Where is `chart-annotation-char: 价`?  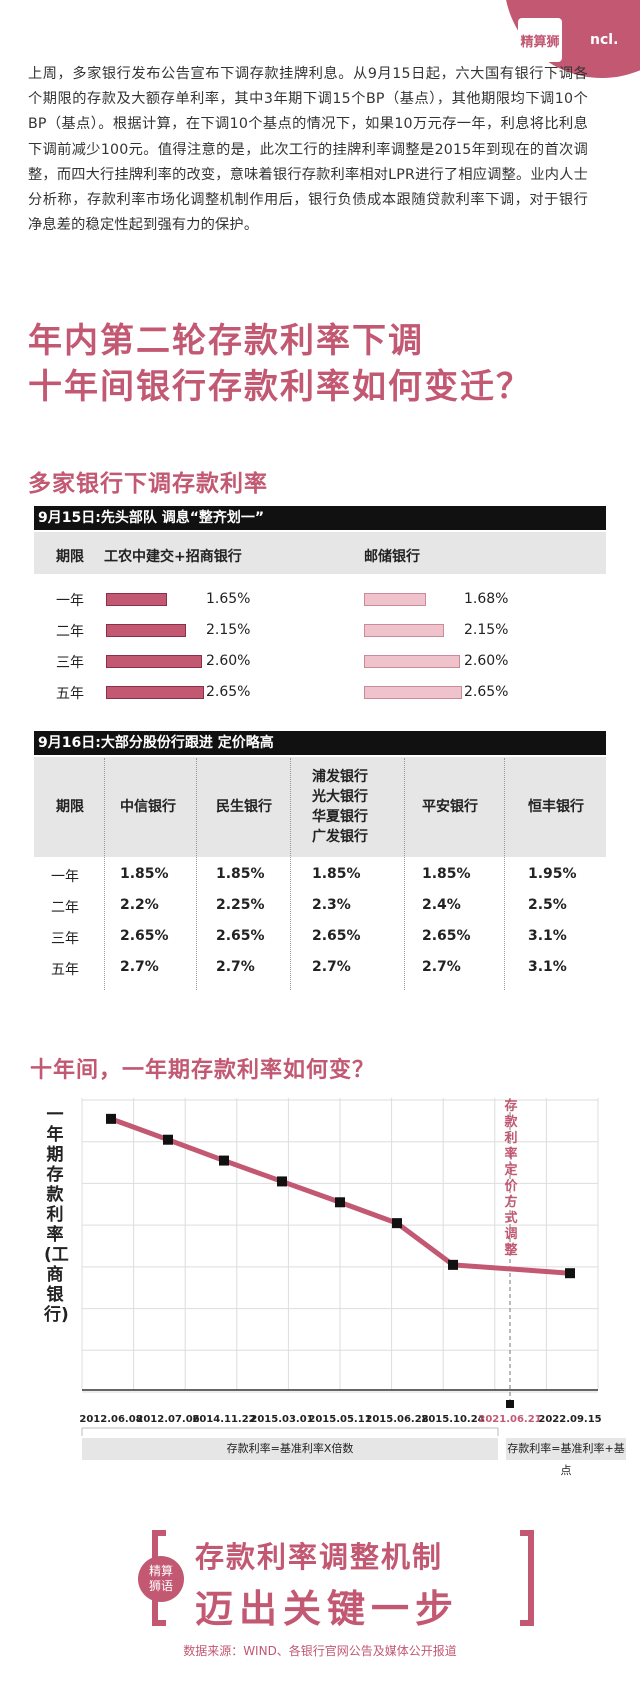
chart-annotation-char: 价 is located at coordinates (511, 1186).